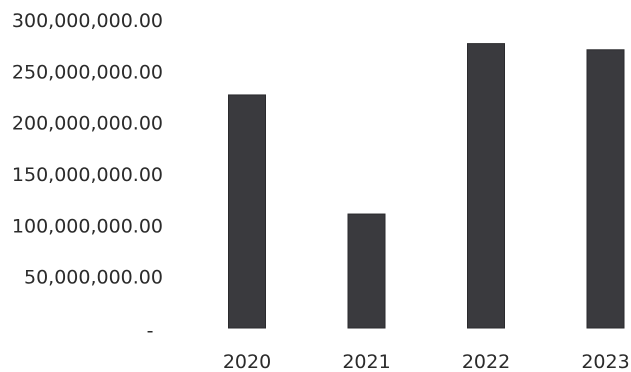  Describe the element at coordinates (150, 331) in the screenshot. I see `y-tick-label: -` at that location.